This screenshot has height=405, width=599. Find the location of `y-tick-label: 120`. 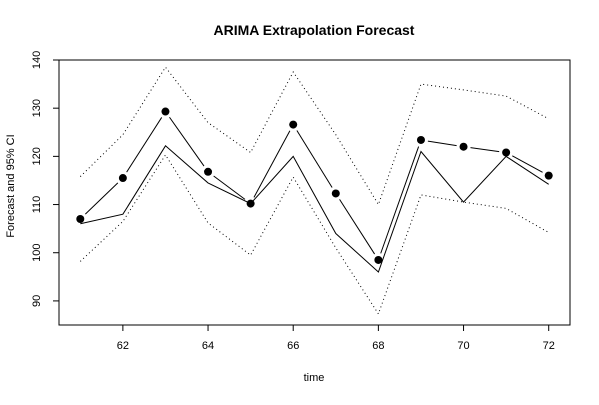

y-tick-label: 120 is located at coordinates (37, 156).